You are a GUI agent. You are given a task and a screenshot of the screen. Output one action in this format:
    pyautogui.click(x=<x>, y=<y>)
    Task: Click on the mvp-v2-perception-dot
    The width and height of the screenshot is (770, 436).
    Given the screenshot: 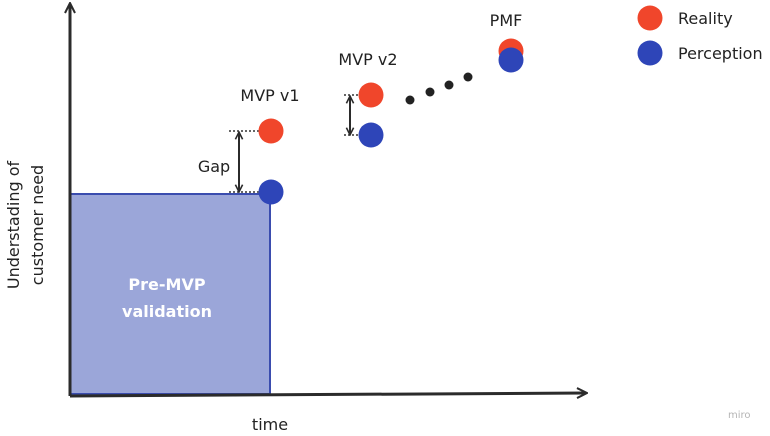 What is the action you would take?
    pyautogui.click(x=371, y=135)
    